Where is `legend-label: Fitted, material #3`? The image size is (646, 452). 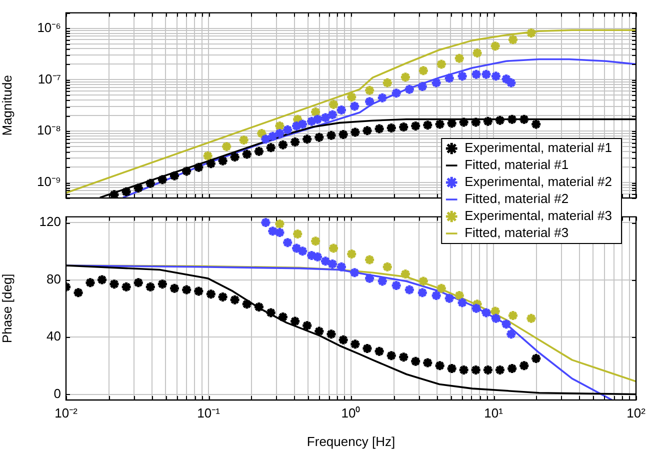 legend-label: Fitted, material #3 is located at coordinates (516, 232).